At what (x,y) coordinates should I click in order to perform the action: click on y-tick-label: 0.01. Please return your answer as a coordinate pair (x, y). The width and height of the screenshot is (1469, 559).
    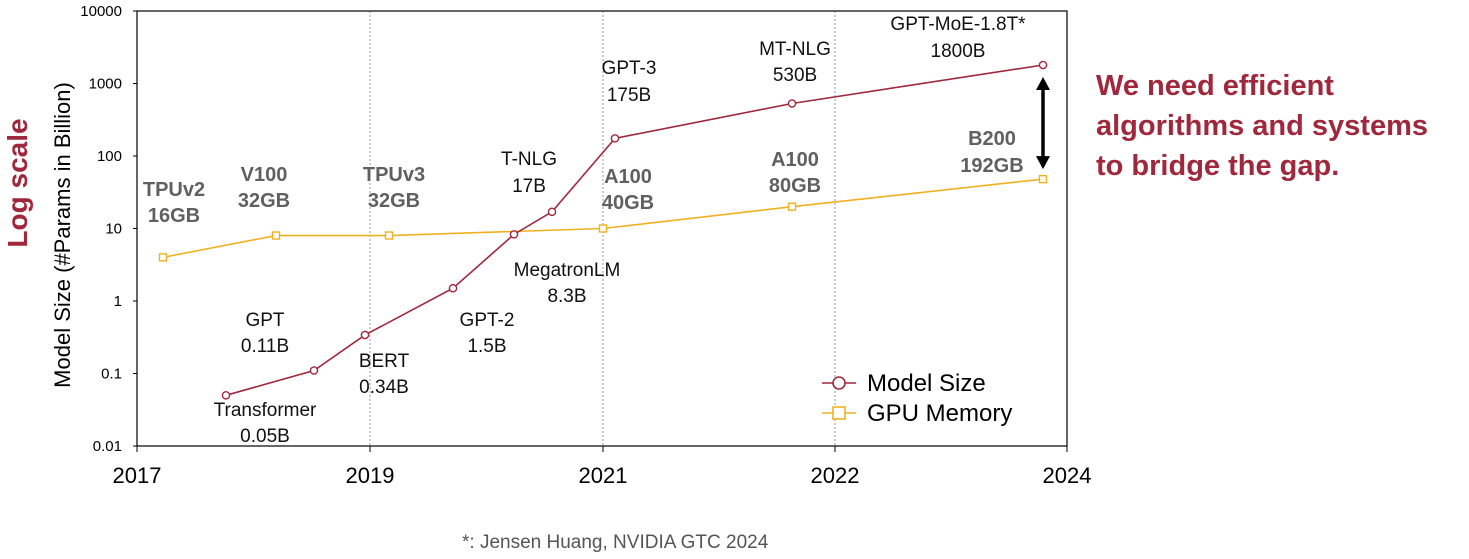
    Looking at the image, I should click on (107, 446).